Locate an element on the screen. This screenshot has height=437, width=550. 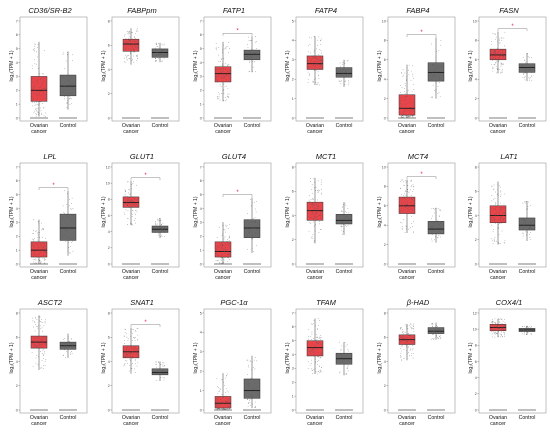
y-tick-label: 10 is located at coordinates (108, 183).